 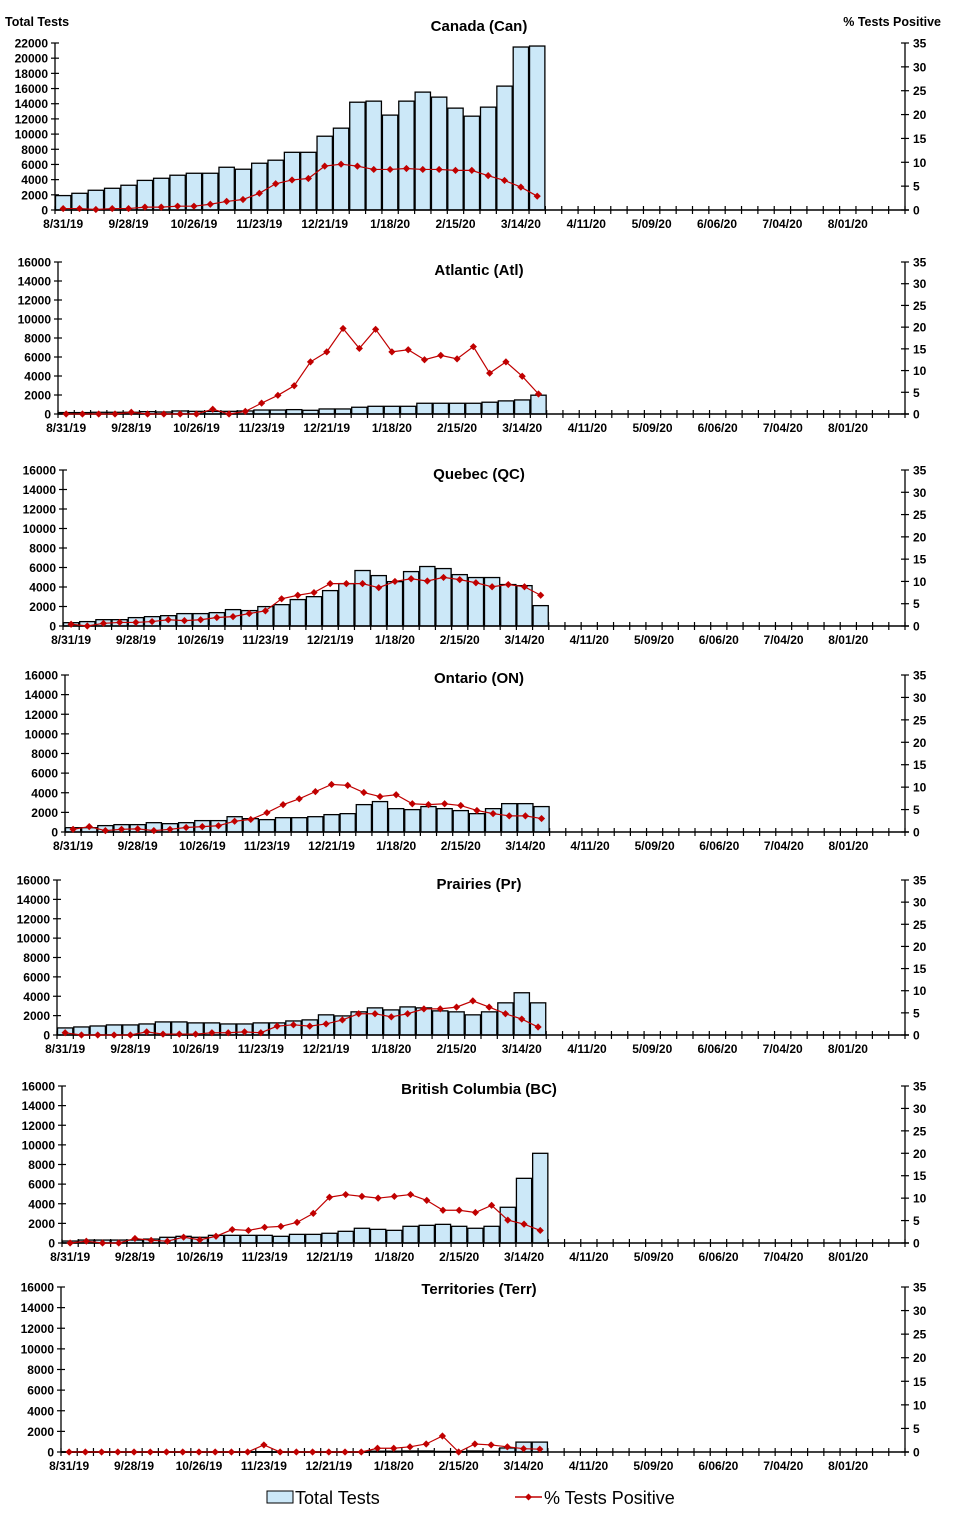 I want to click on left-tick-label: 8000, so click(x=34, y=150).